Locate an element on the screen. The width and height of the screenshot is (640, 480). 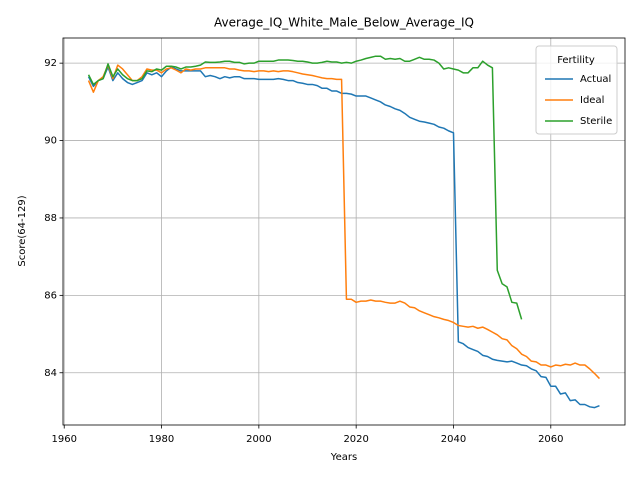
y-tick-label: 84 is located at coordinates (50, 373).